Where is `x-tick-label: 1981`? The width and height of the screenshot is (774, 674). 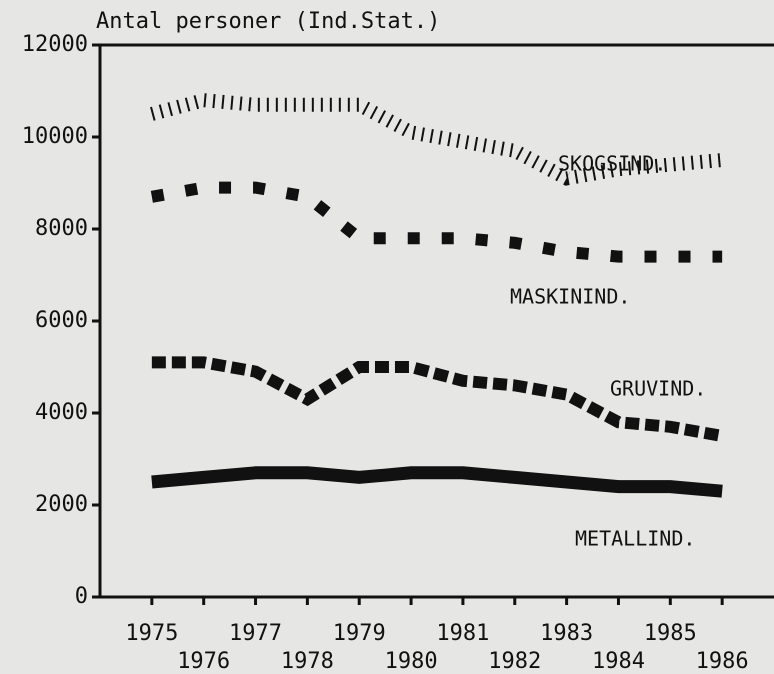
x-tick-label: 1981 is located at coordinates (462, 633).